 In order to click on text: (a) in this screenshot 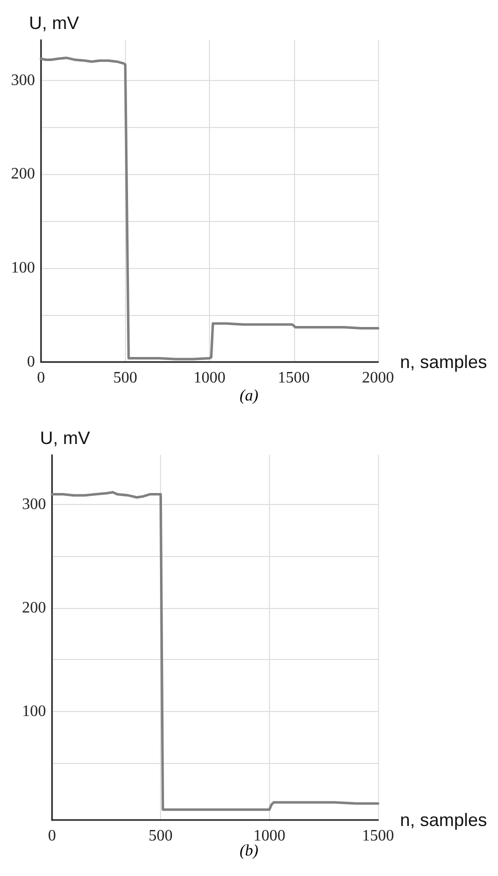, I will do `click(249, 396)`.